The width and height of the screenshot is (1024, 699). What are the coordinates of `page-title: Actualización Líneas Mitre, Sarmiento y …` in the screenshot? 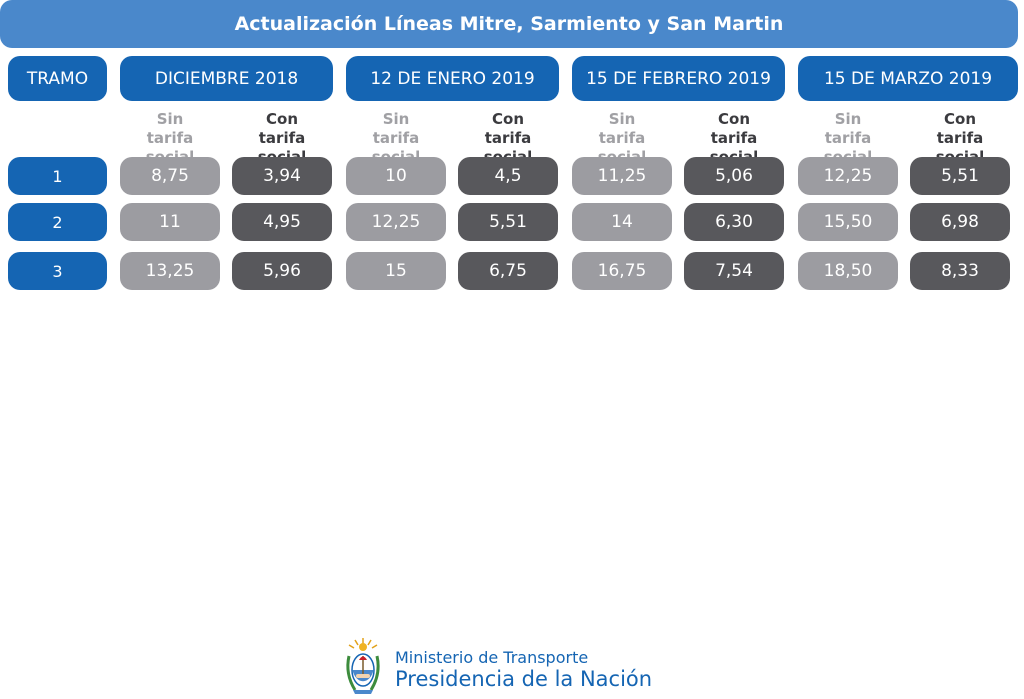 It's located at (509, 24).